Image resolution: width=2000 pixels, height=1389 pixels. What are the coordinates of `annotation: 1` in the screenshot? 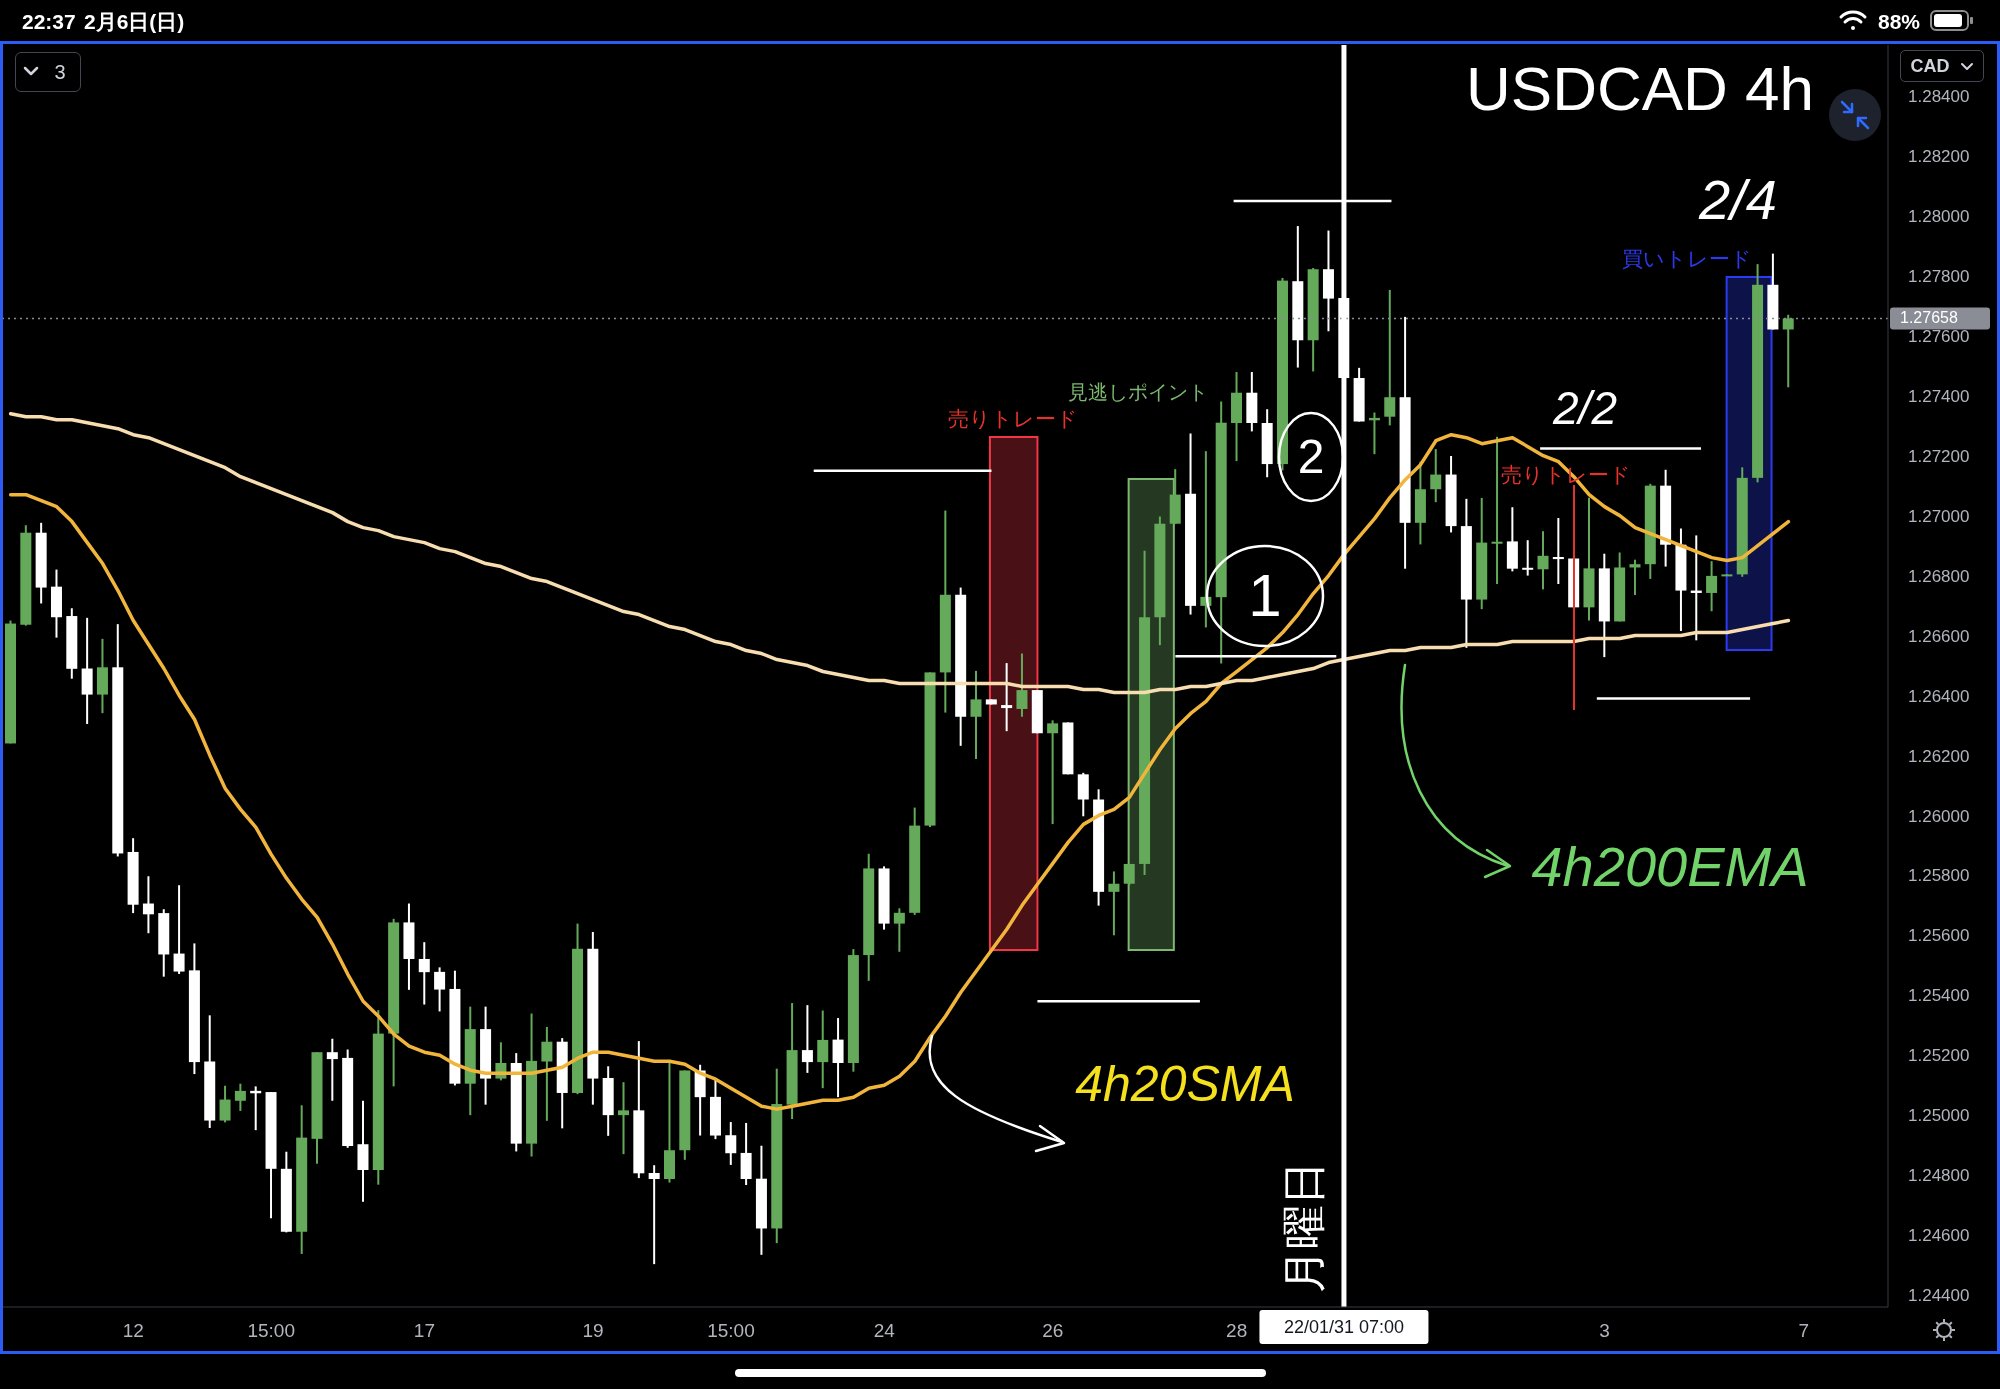 It's located at (1265, 595).